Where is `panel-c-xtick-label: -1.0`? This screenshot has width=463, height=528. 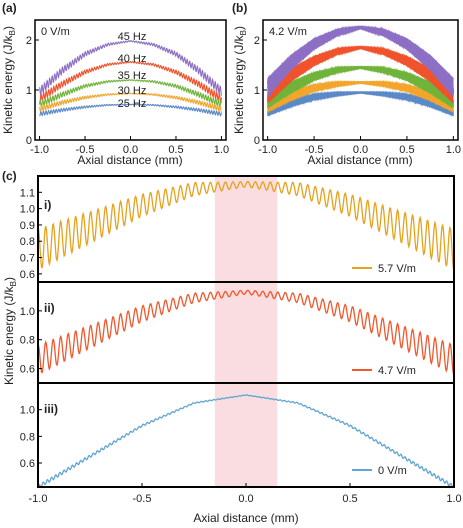
panel-c-xtick-label: -1.0 is located at coordinates (38, 499).